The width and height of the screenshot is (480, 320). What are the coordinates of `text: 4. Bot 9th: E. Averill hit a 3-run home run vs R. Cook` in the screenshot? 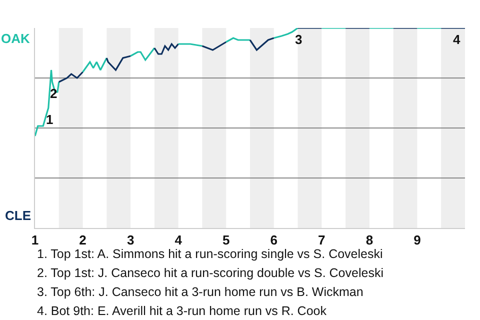 It's located at (182, 311).